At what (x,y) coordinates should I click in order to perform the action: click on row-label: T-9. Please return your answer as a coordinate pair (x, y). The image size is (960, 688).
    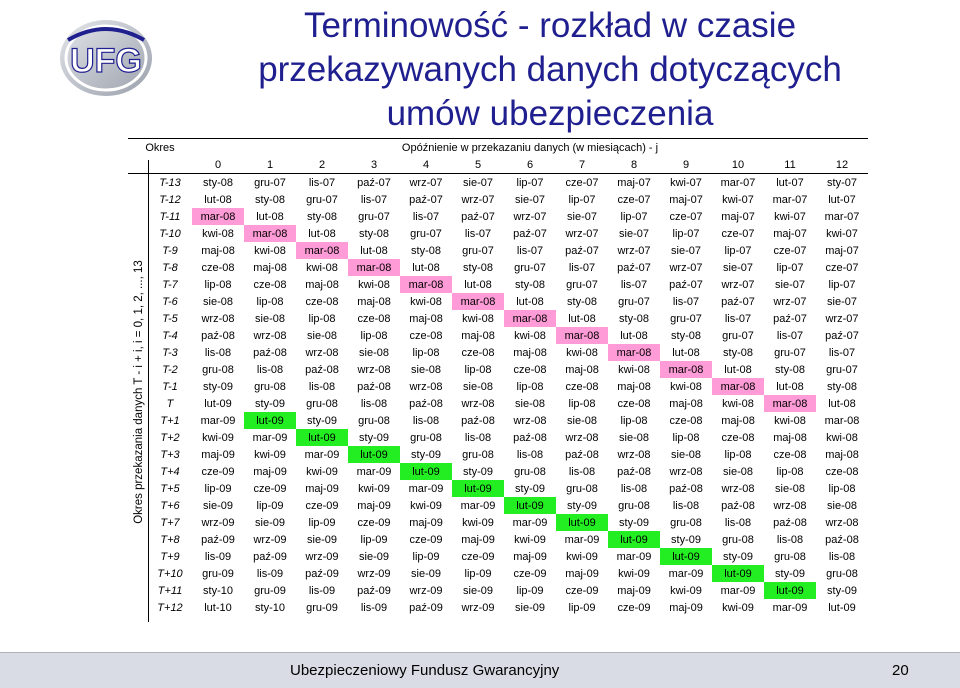
    Looking at the image, I should click on (170, 250).